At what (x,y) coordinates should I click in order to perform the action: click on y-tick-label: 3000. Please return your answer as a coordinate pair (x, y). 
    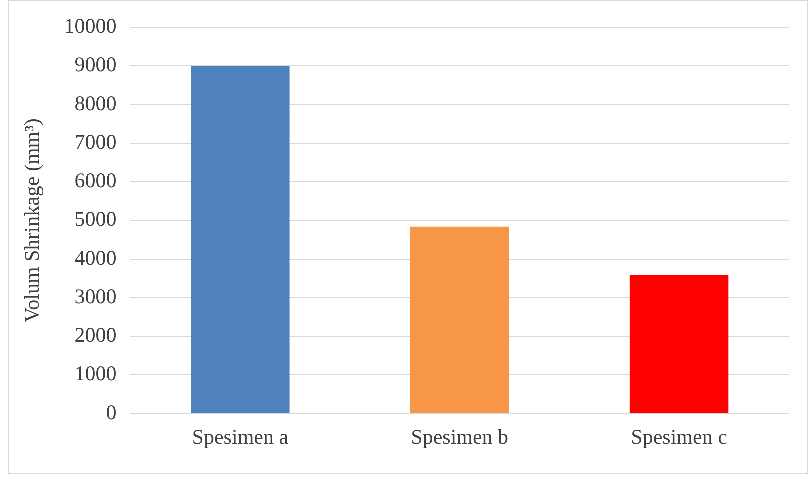
    Looking at the image, I should click on (95, 296).